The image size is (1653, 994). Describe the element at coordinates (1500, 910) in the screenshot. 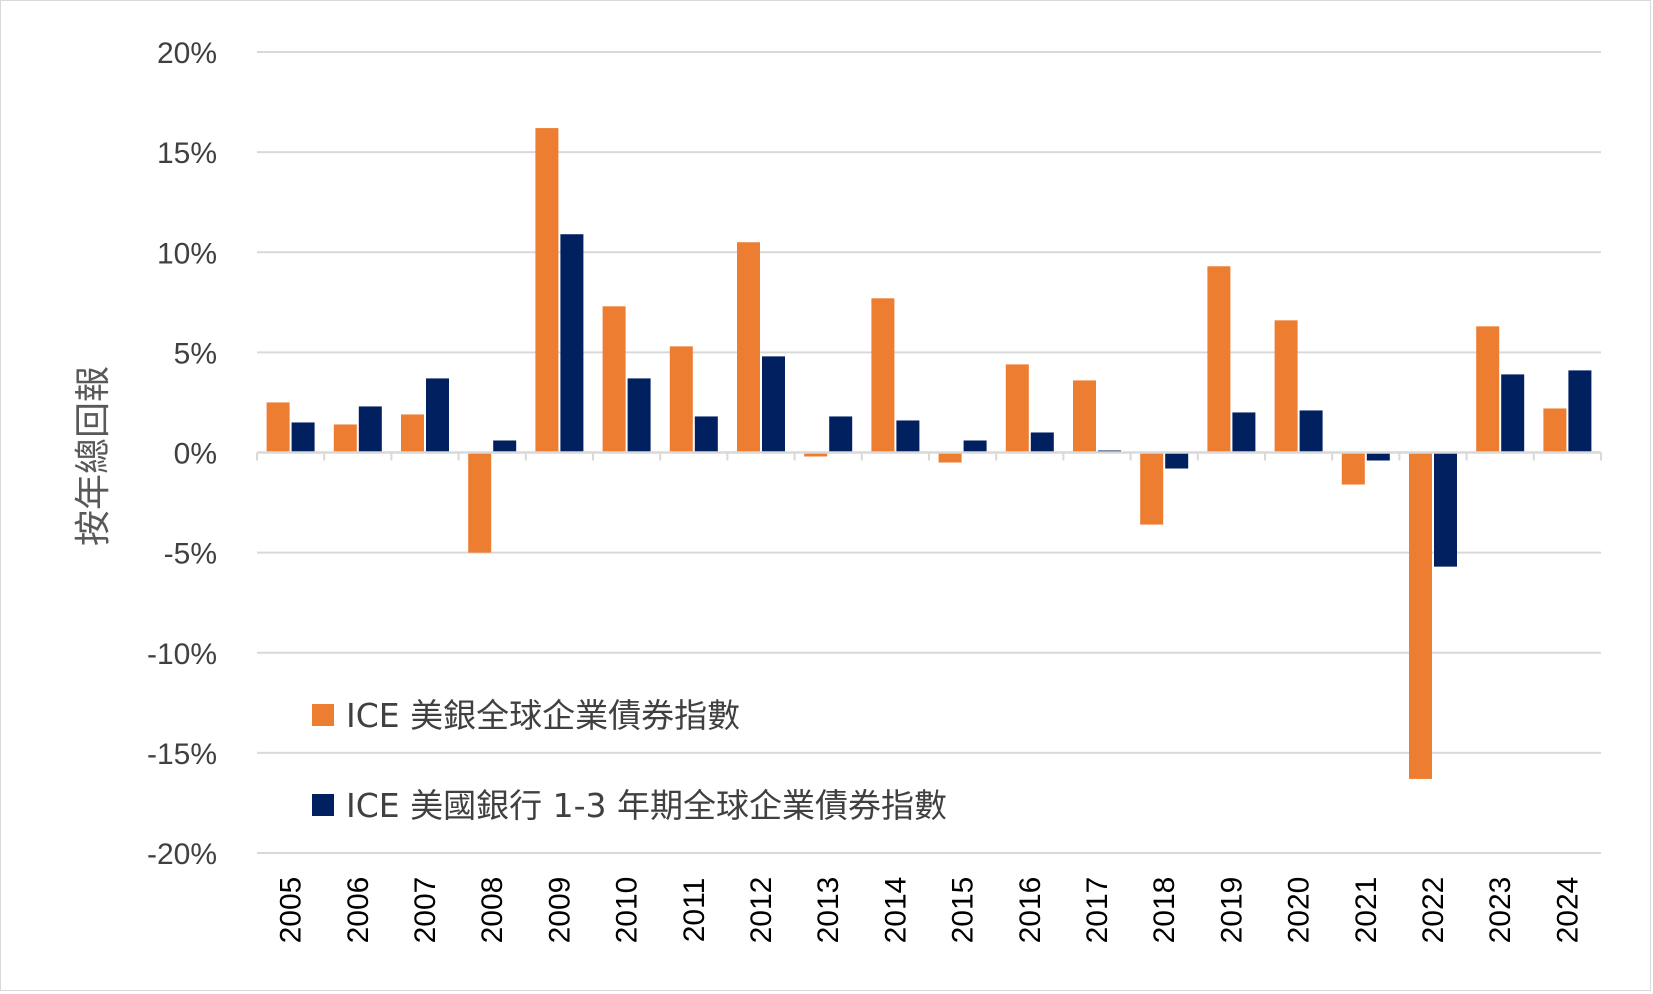

I see `x-tick-label: 2023` at that location.